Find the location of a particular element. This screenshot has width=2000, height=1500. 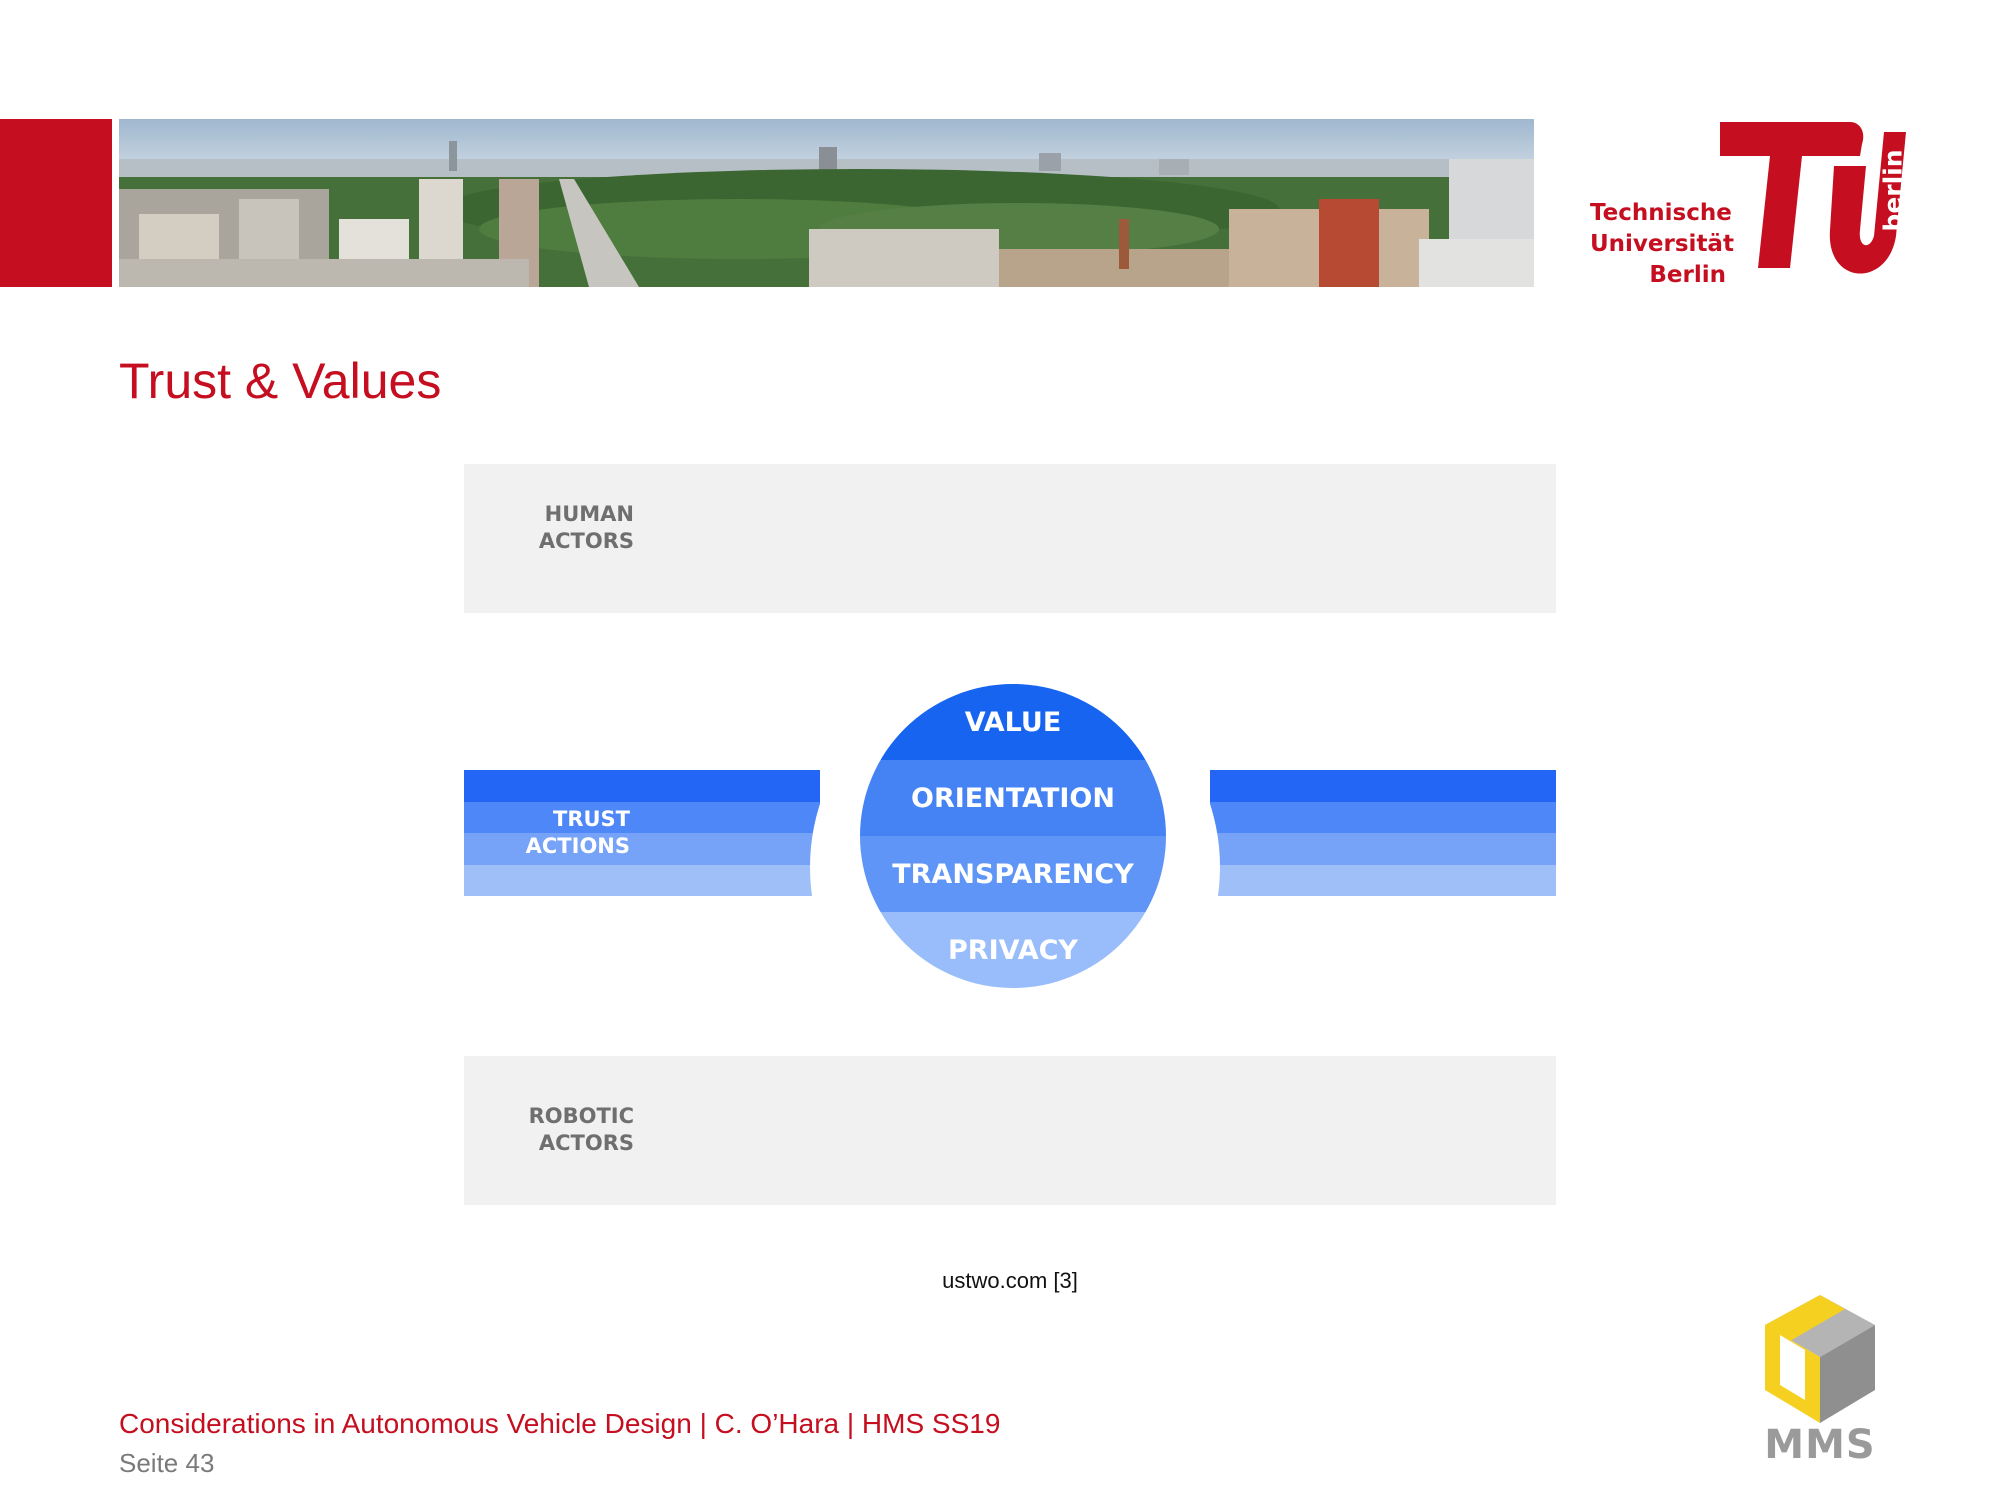

circle-layer-orientation: ORIENTATION is located at coordinates (1013, 798).